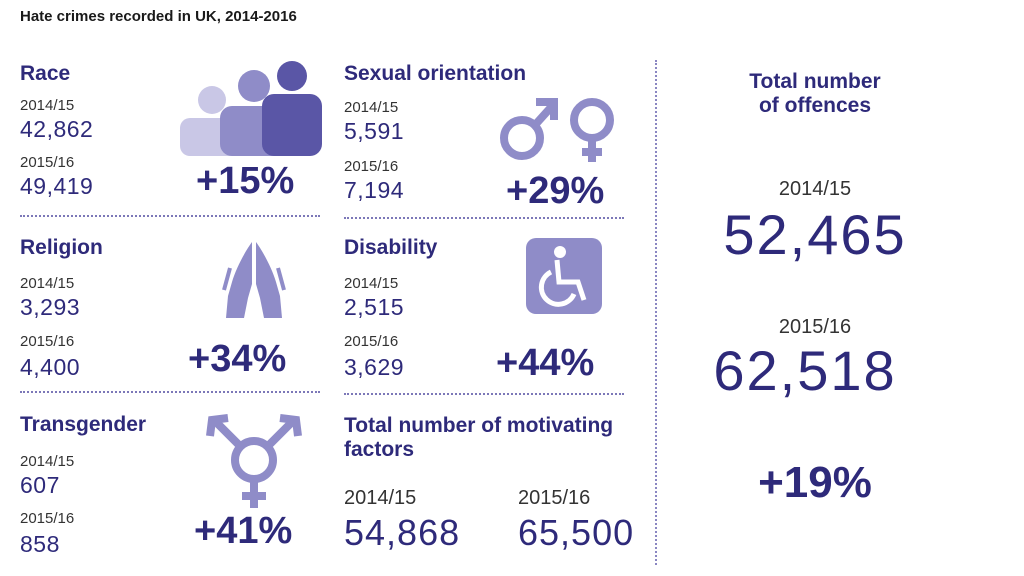 The width and height of the screenshot is (1024, 576). I want to click on religion-value-2015: 4,400, so click(50, 367).